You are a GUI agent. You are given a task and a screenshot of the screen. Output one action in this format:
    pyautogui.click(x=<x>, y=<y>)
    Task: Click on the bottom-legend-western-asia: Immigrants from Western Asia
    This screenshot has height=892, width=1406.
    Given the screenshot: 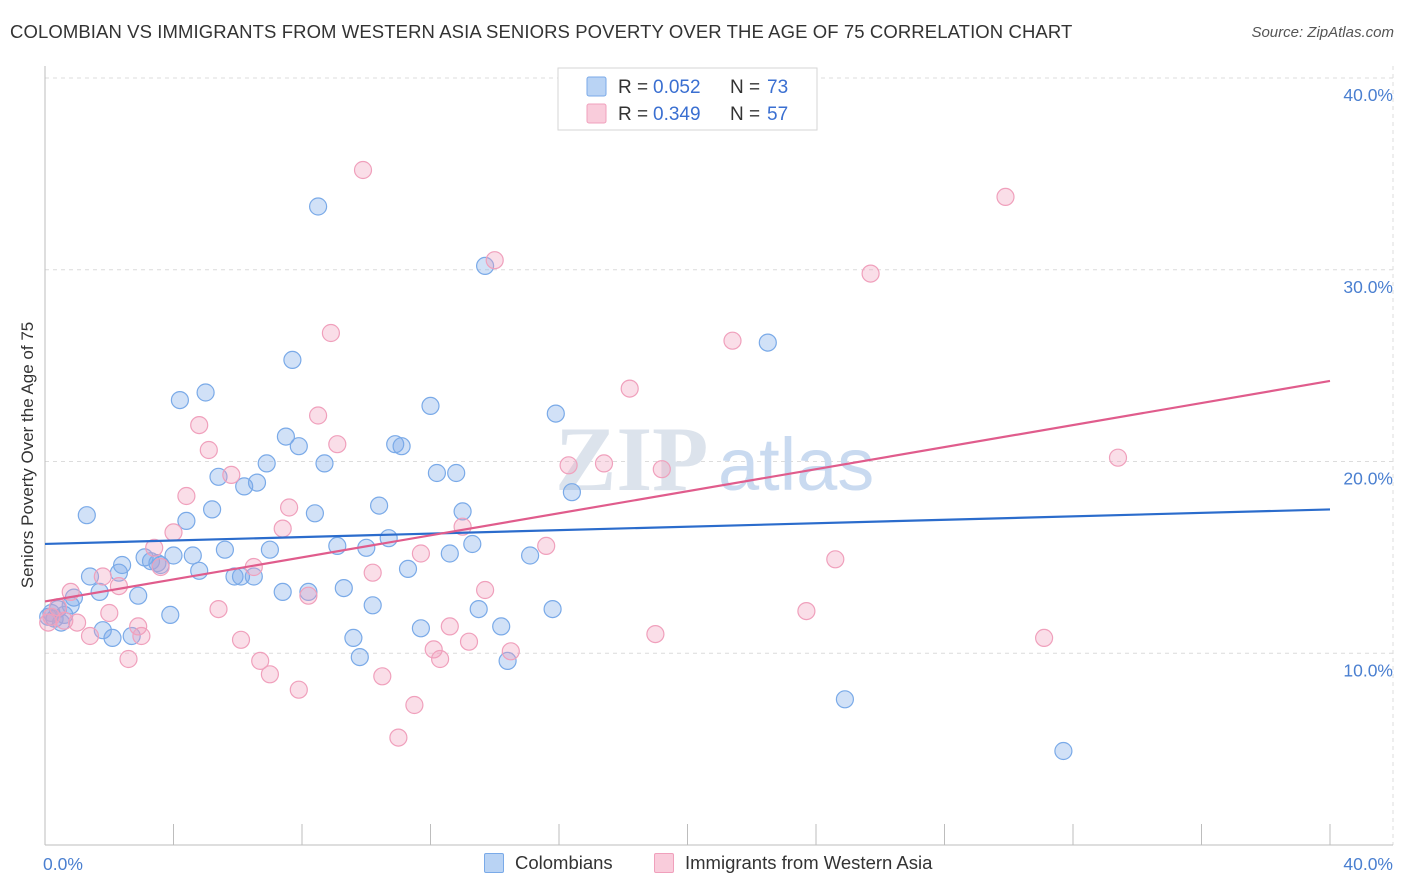 What is the action you would take?
    pyautogui.click(x=793, y=863)
    